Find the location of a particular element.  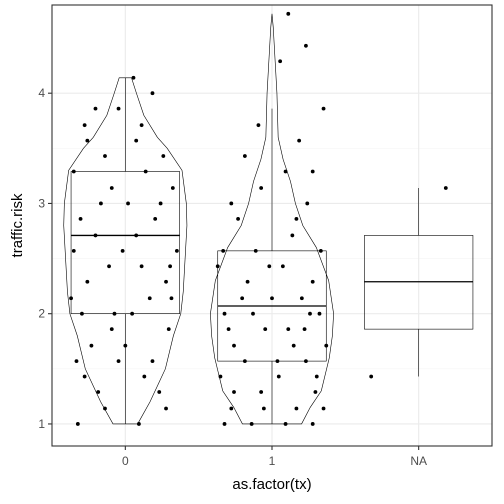

x-axis-title: as.factor(tx) is located at coordinates (271, 484).